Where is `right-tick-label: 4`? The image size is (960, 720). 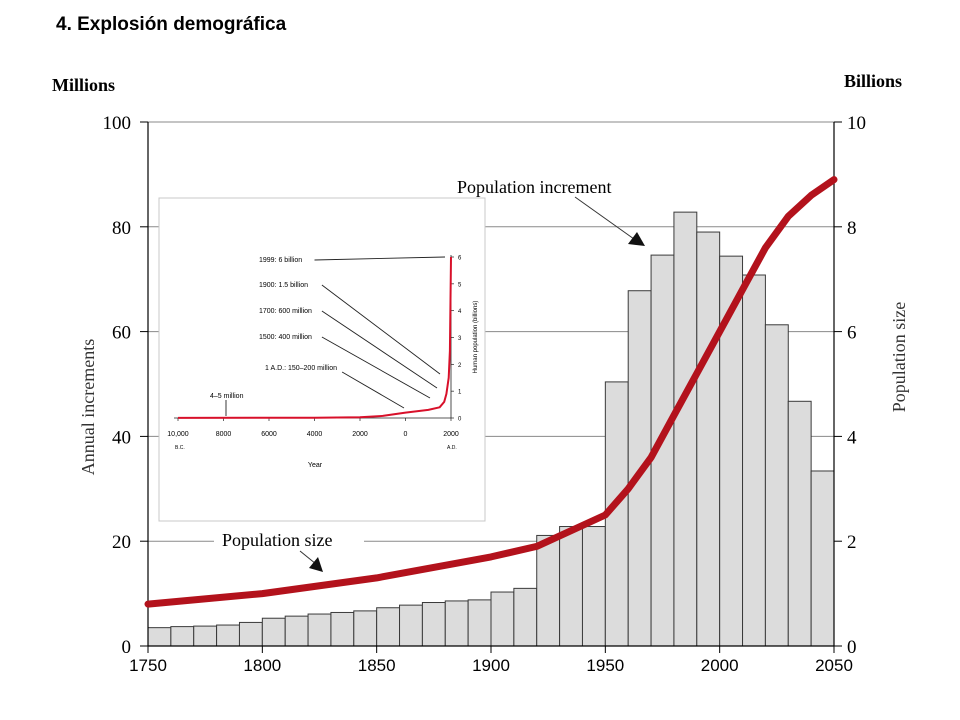 right-tick-label: 4 is located at coordinates (852, 437).